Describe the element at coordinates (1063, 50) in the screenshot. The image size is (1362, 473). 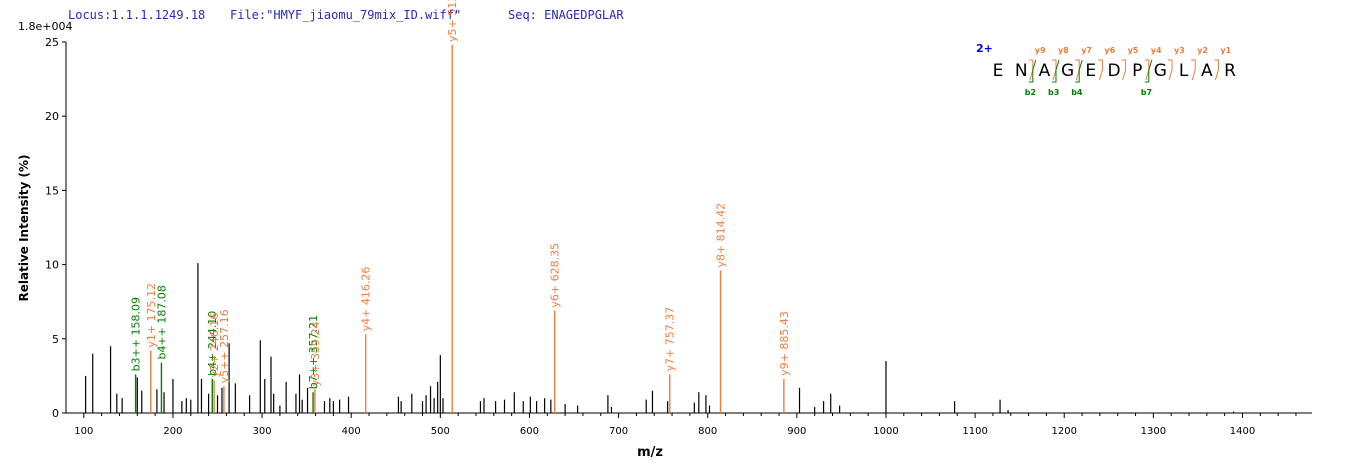
I see `y-ion: y8` at that location.